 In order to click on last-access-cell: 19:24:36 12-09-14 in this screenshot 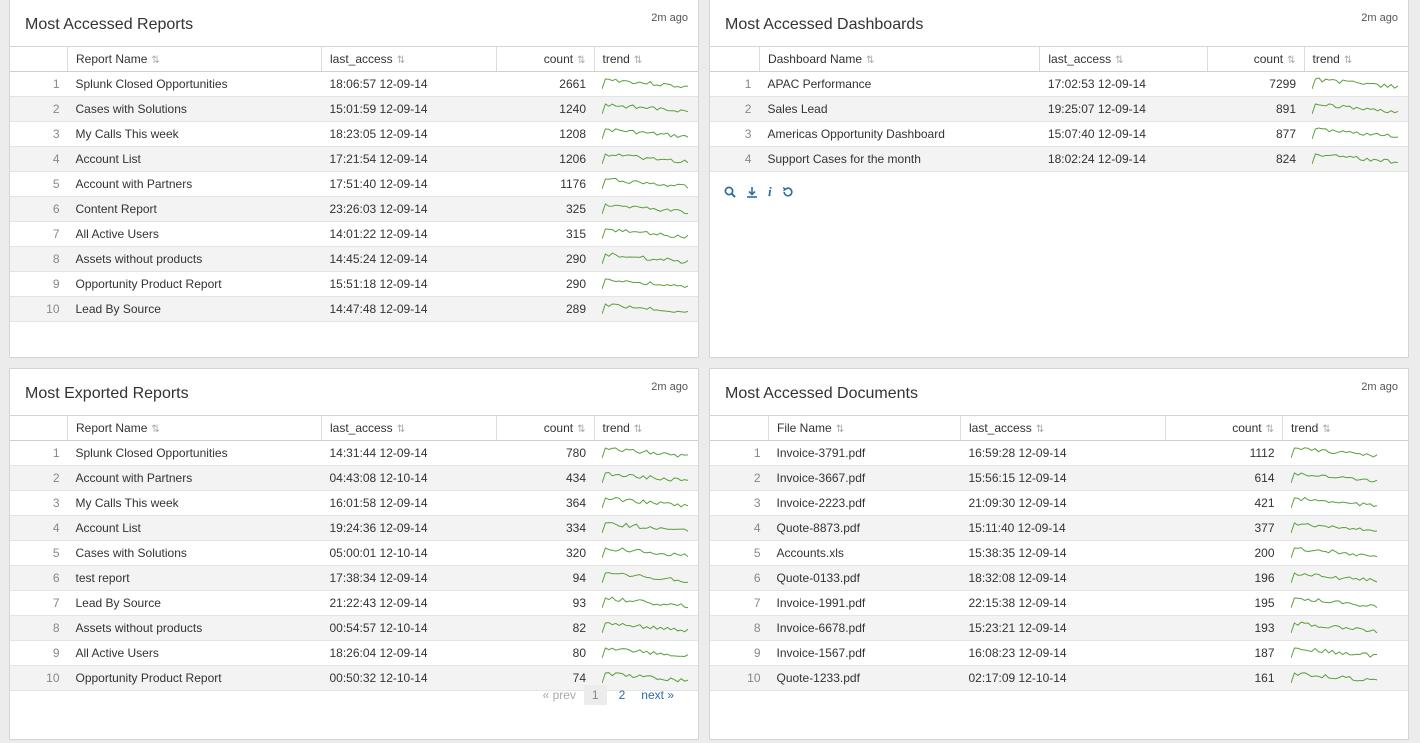, I will do `click(409, 528)`.